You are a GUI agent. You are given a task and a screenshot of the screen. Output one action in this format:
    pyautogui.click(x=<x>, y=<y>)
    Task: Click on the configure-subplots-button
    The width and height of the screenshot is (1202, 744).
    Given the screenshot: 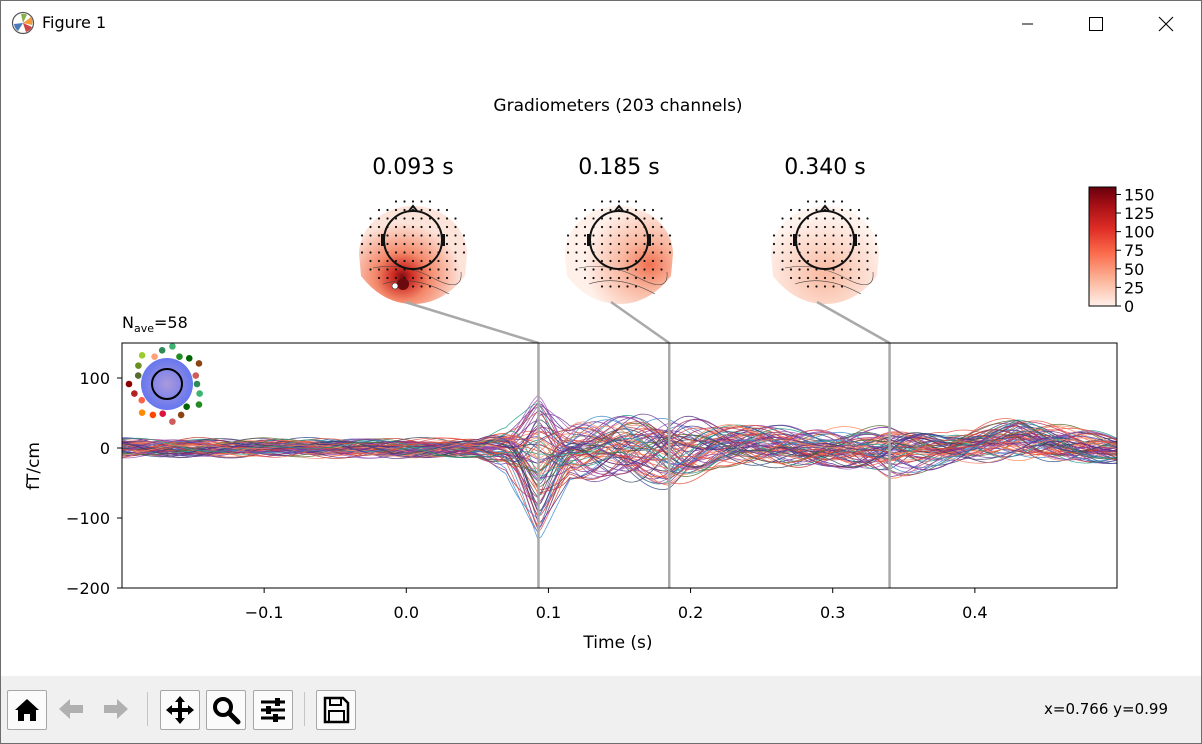 What is the action you would take?
    pyautogui.click(x=273, y=710)
    